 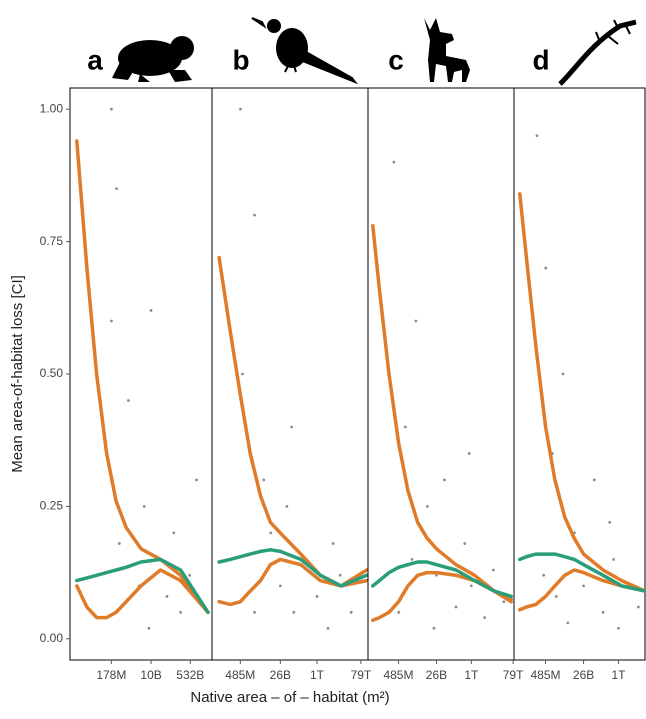 I want to click on lizard-icon, so click(x=597, y=52).